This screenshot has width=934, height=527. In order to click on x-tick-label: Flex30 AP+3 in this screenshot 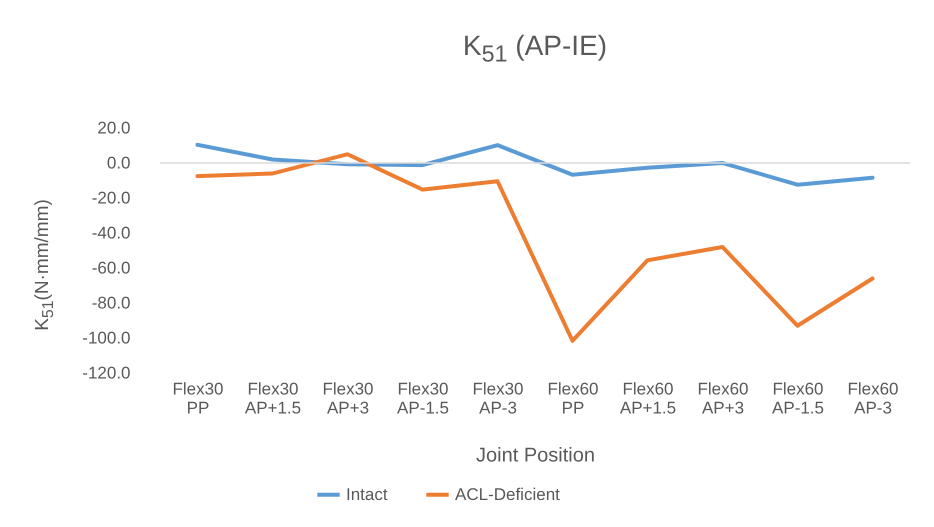, I will do `click(348, 399)`.